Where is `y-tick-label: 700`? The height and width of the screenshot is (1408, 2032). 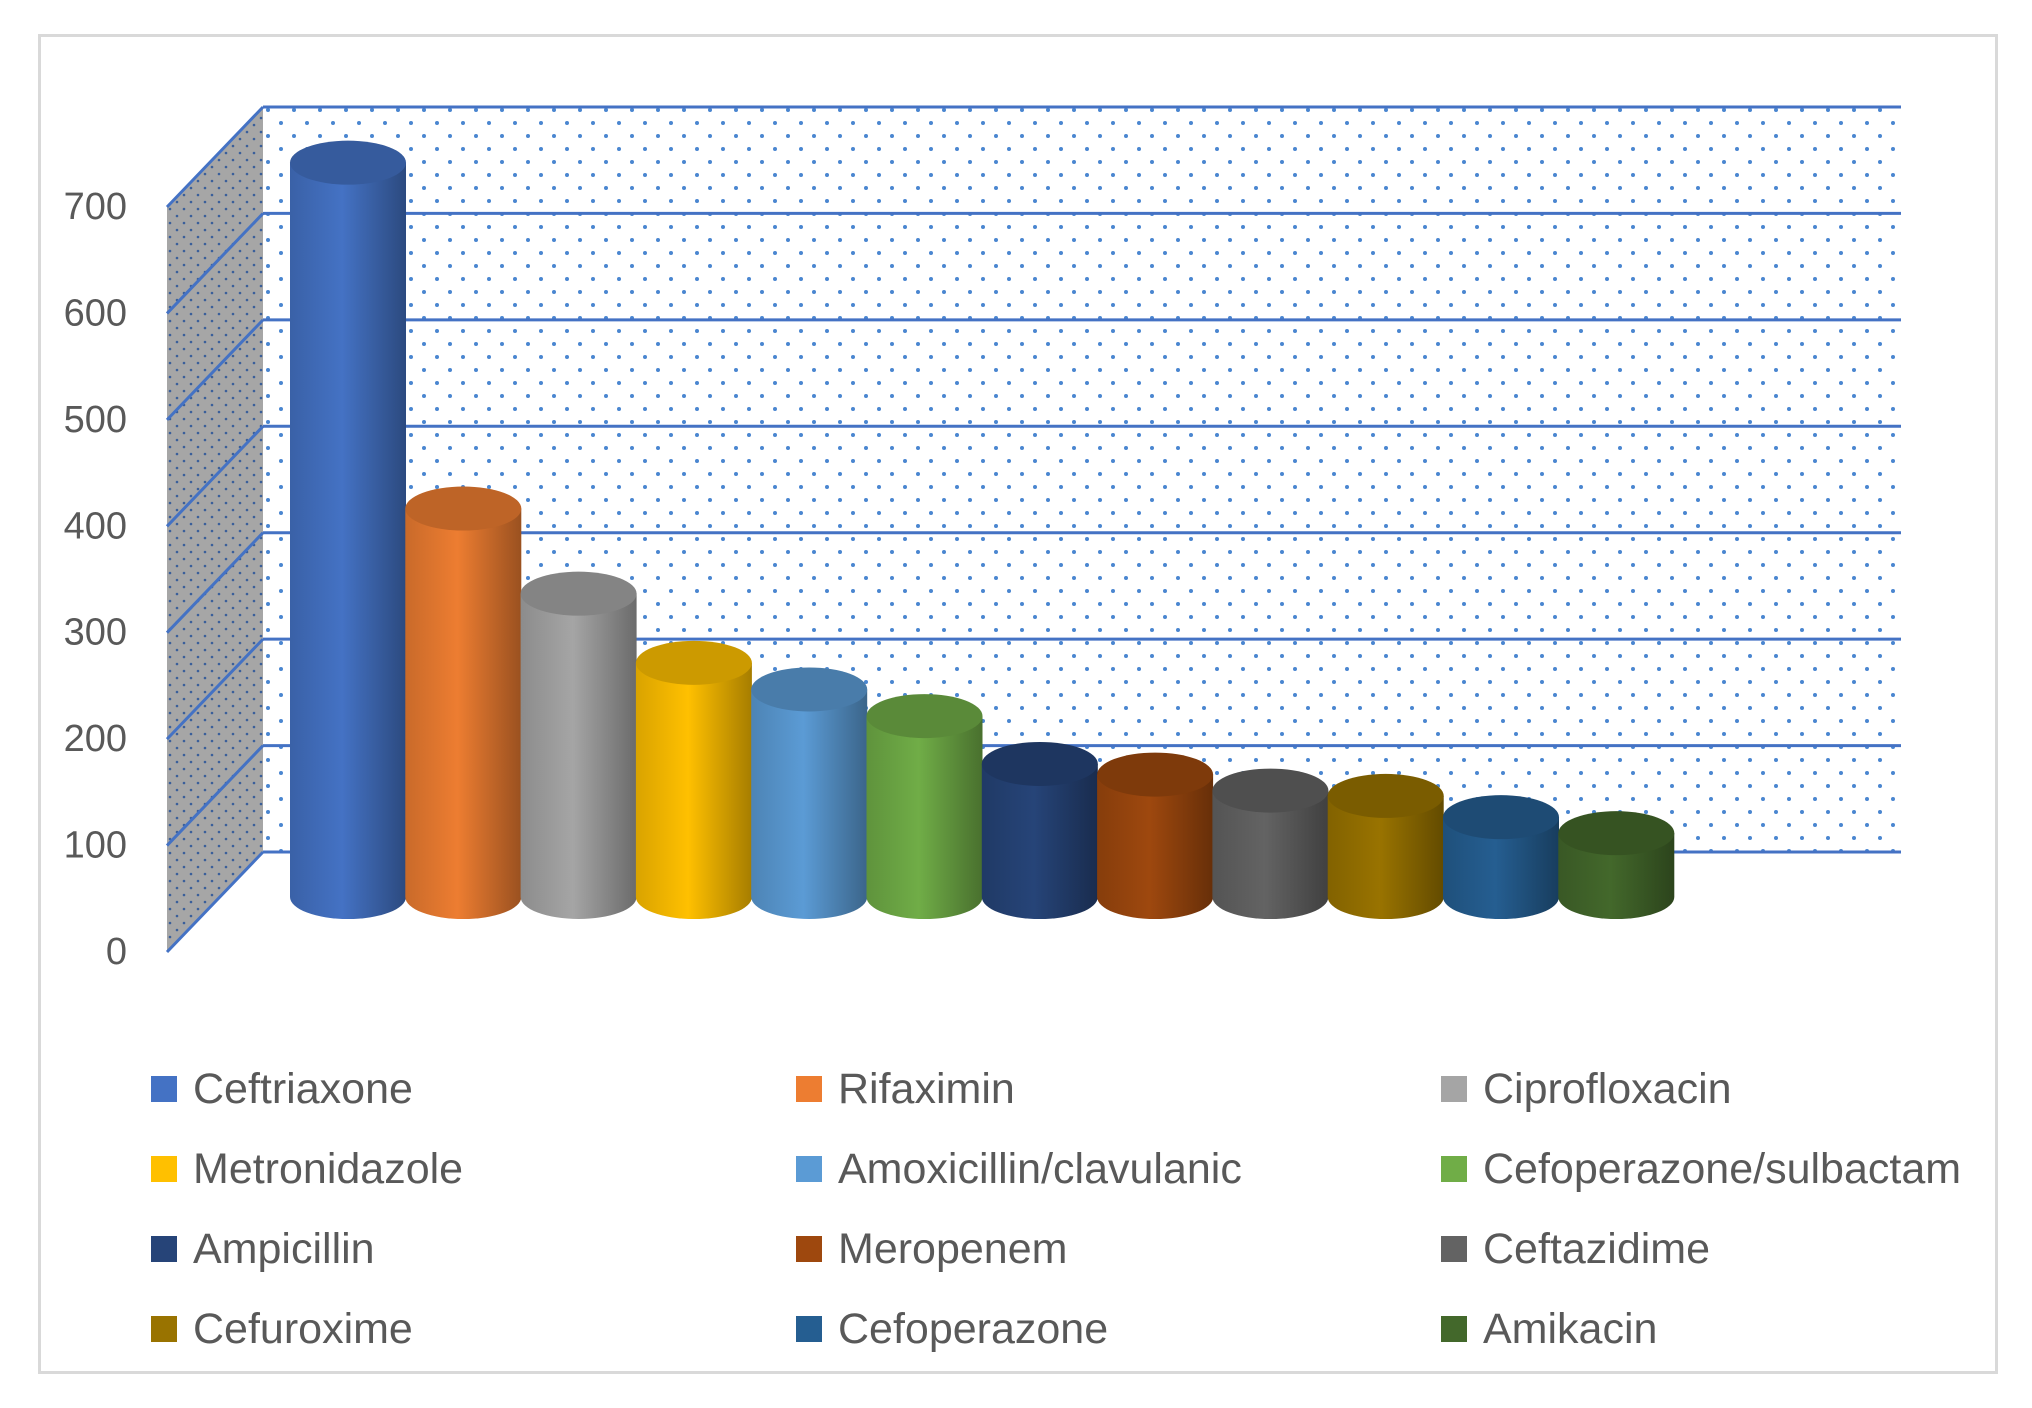 y-tick-label: 700 is located at coordinates (95, 207).